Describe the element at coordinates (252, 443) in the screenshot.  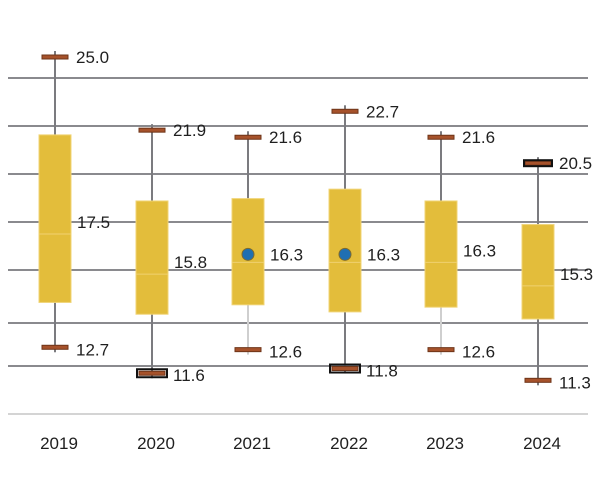
I see `x-tick-label: 2021` at that location.